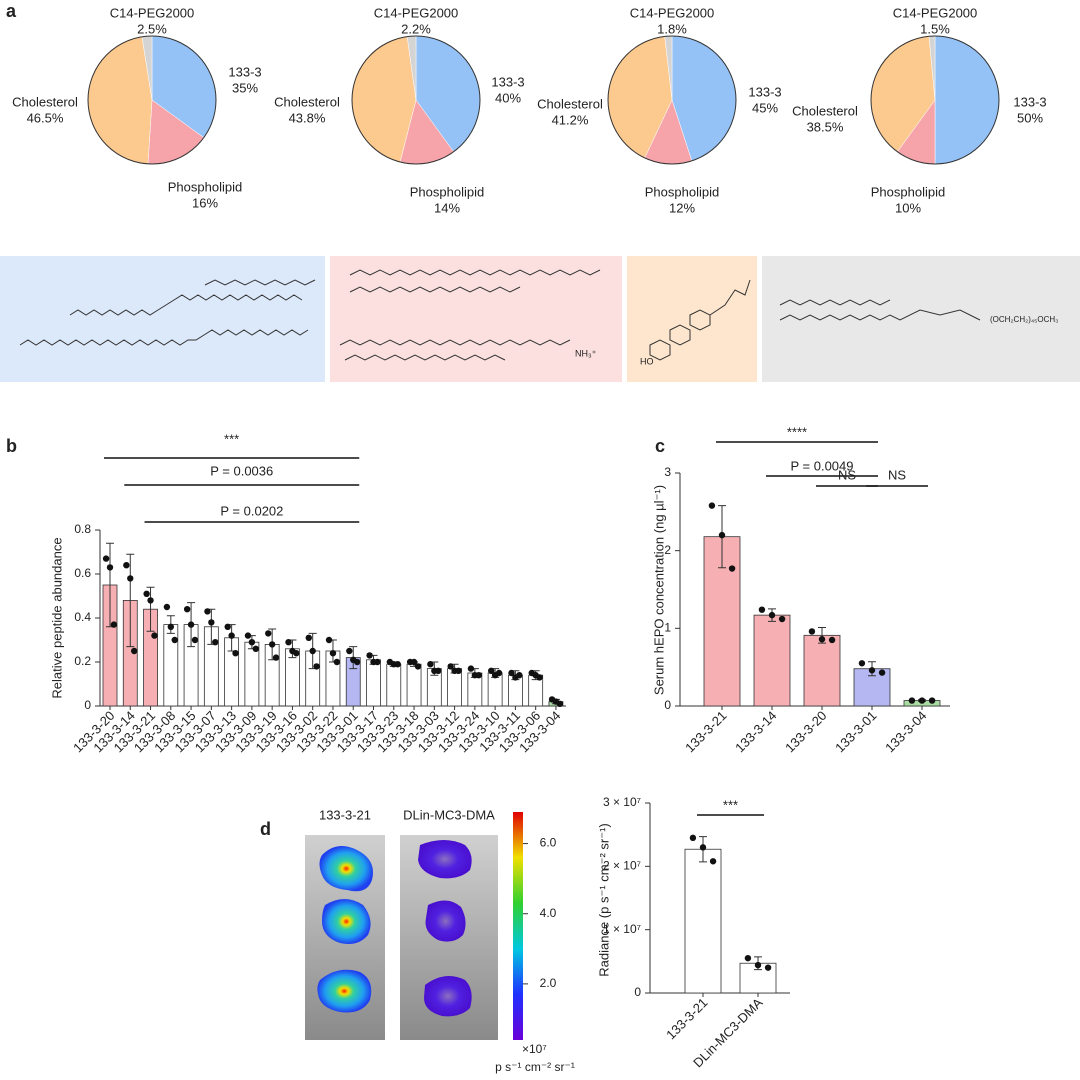 The height and width of the screenshot is (1080, 1080). Describe the element at coordinates (935, 28) in the screenshot. I see `slice-label: 1.5%` at that location.